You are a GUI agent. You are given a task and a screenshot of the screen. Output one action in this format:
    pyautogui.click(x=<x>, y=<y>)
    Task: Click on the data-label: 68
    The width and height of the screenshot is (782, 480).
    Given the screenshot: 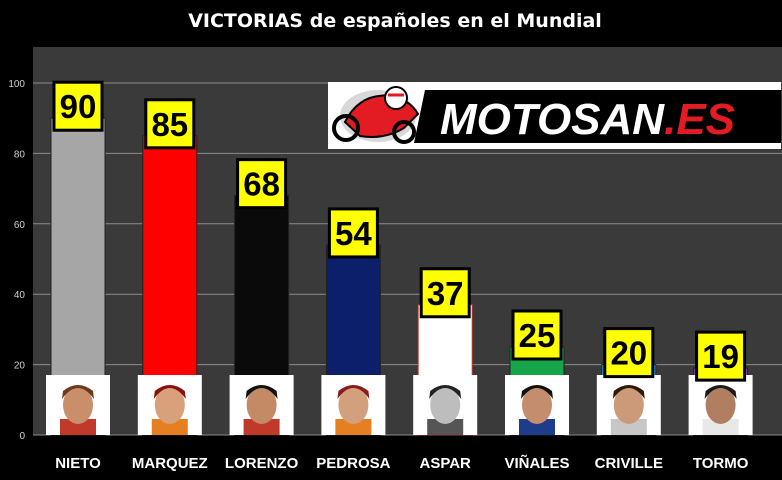 What is the action you would take?
    pyautogui.click(x=261, y=184)
    